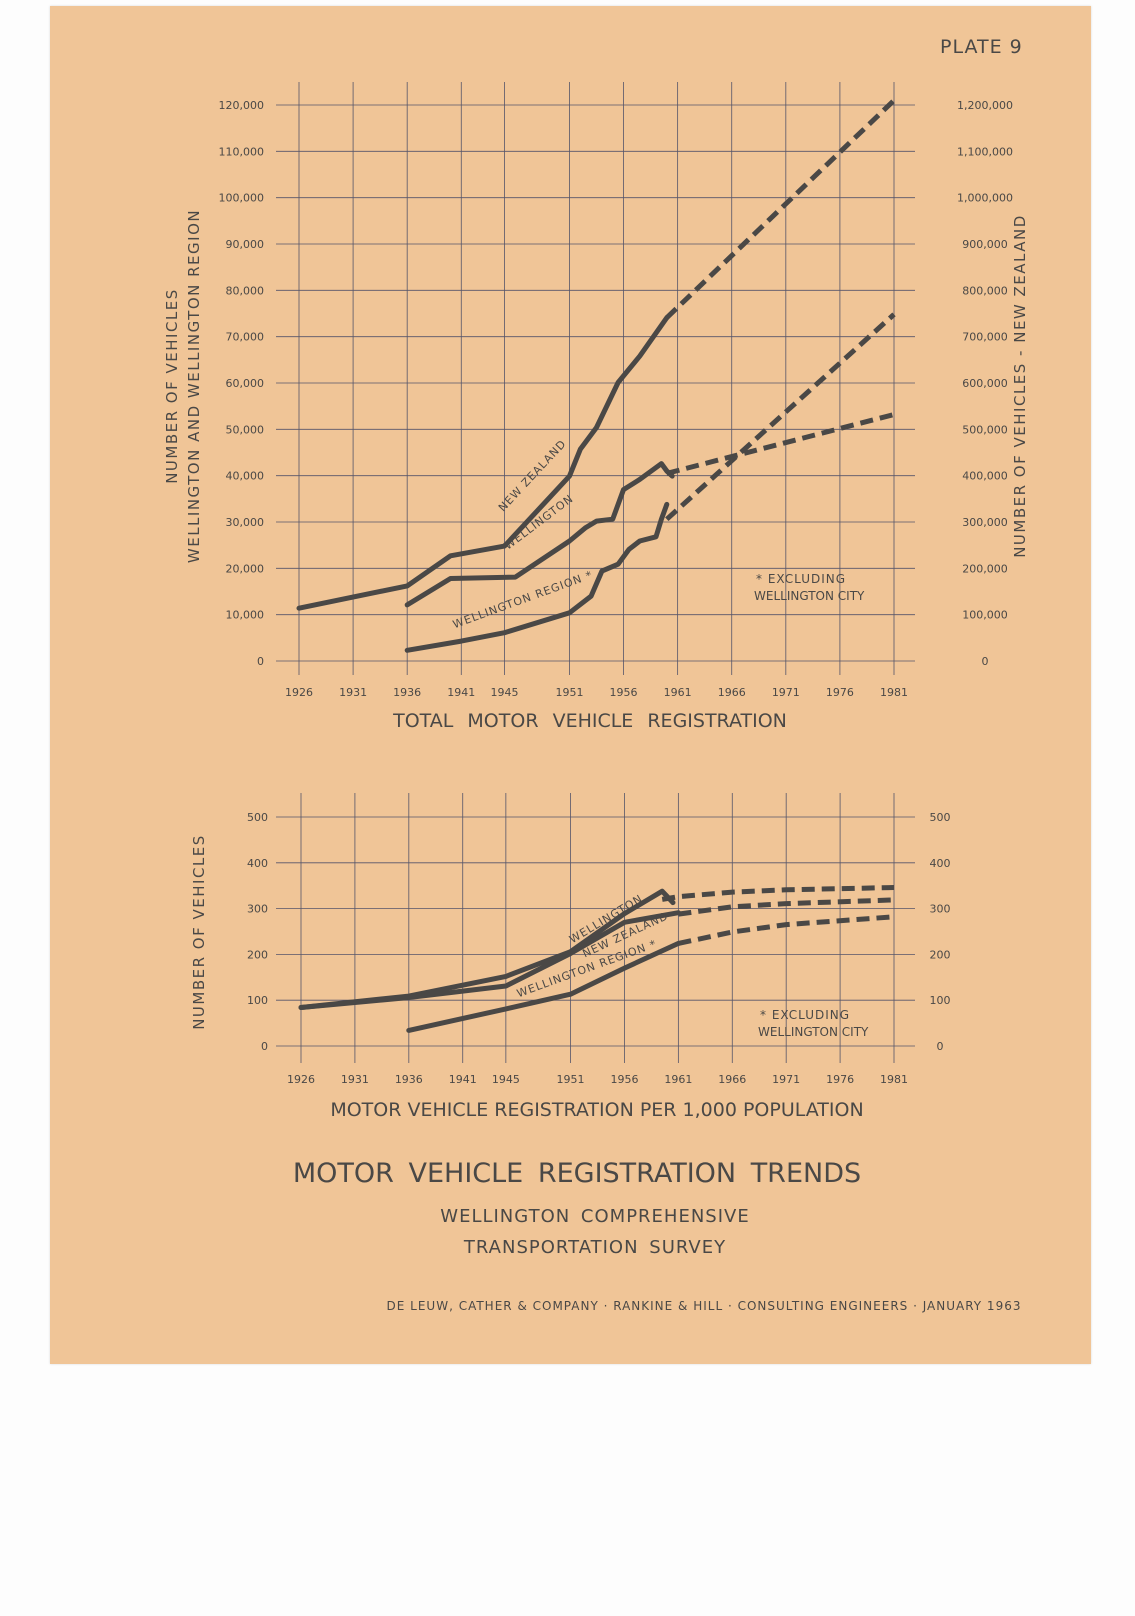  What do you see at coordinates (985, 522) in the screenshot?
I see `y-right-tick-label: 300,000` at bounding box center [985, 522].